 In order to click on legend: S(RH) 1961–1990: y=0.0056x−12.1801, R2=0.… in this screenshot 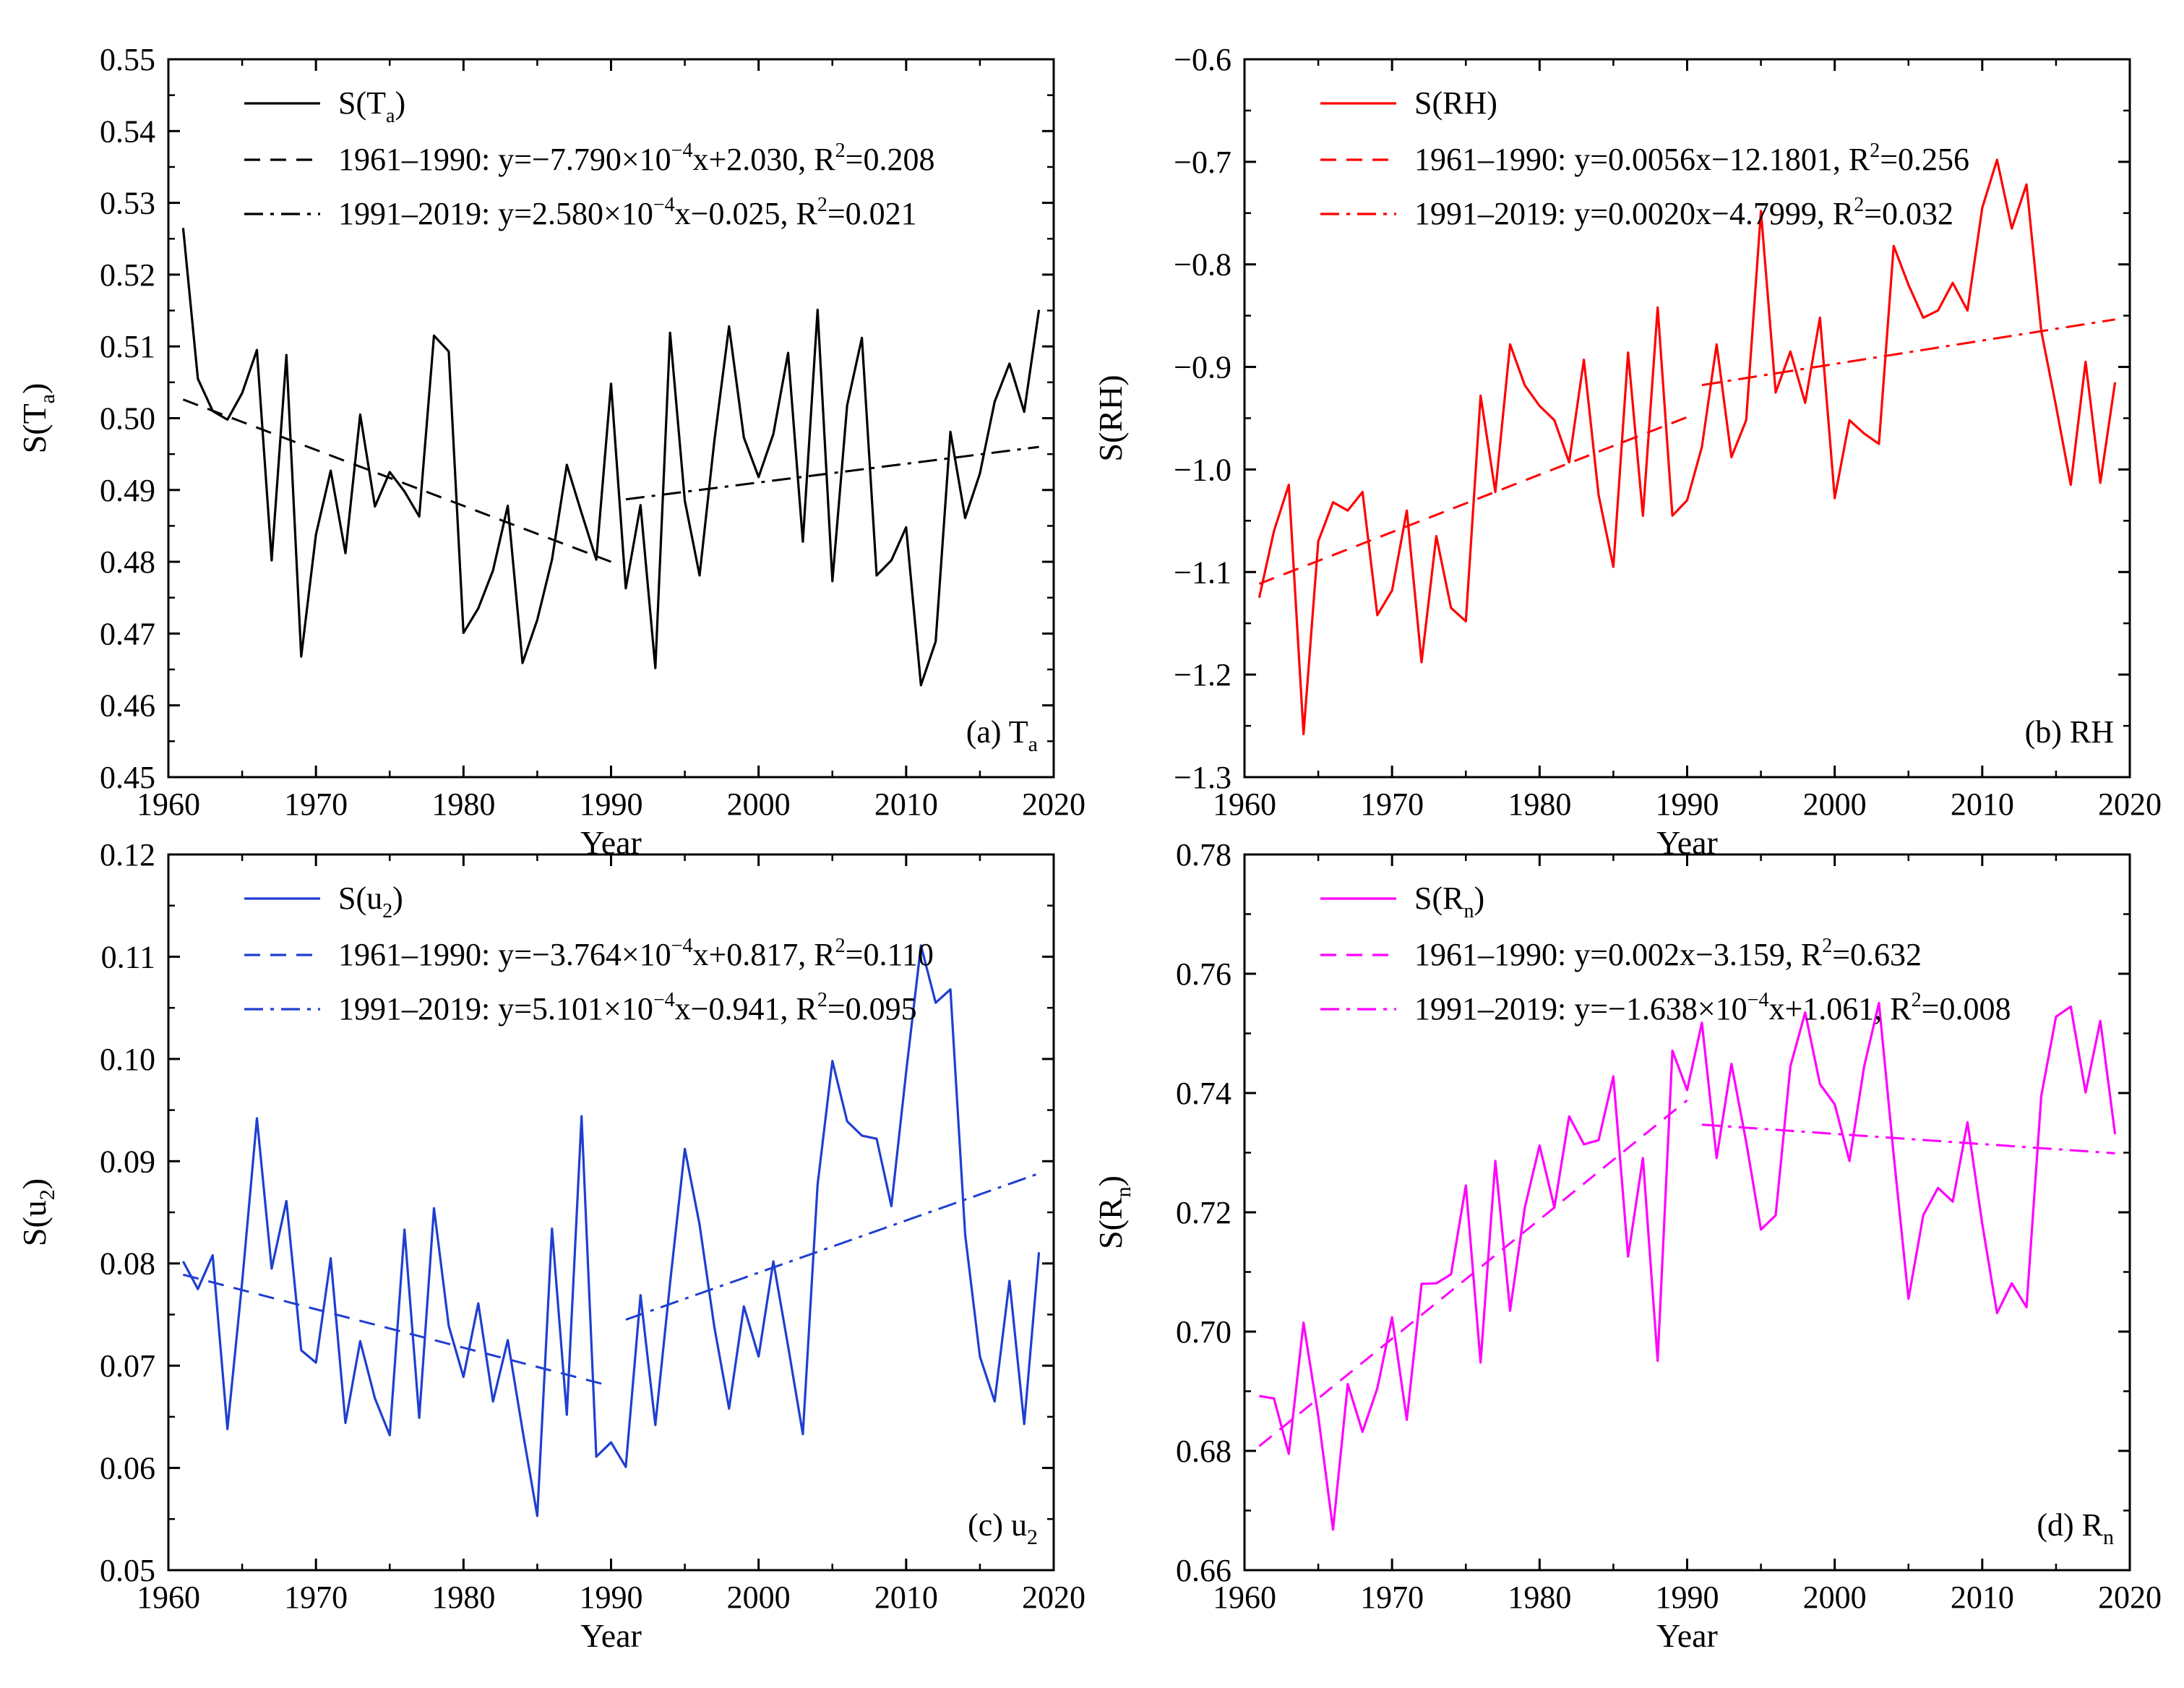, I will do `click(1644, 158)`.